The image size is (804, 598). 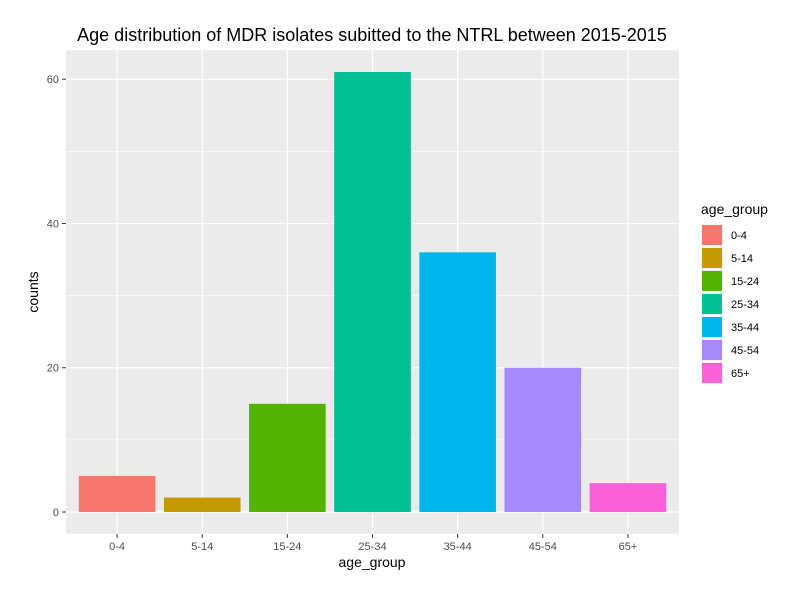 I want to click on y-tick-label: 0, so click(x=56, y=513).